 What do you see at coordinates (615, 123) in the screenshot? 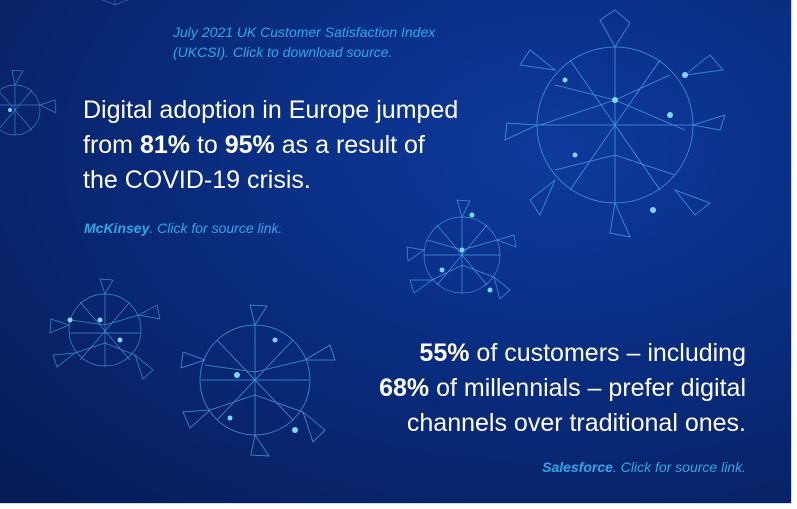
I see `virus-illustration-large` at bounding box center [615, 123].